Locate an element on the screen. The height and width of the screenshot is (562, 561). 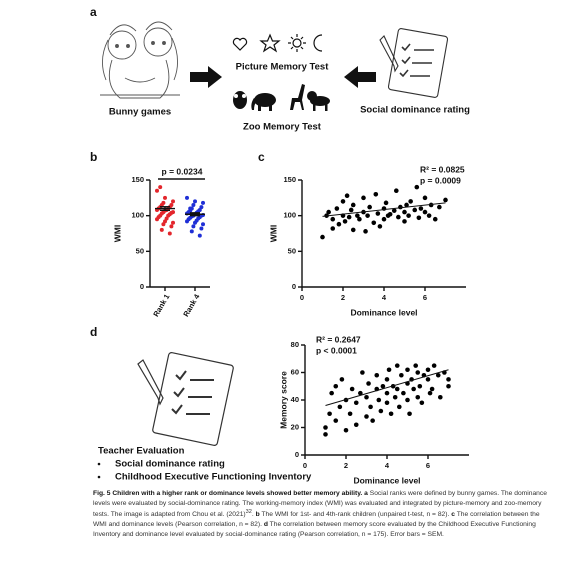
picture-icons is located at coordinates (277, 43).